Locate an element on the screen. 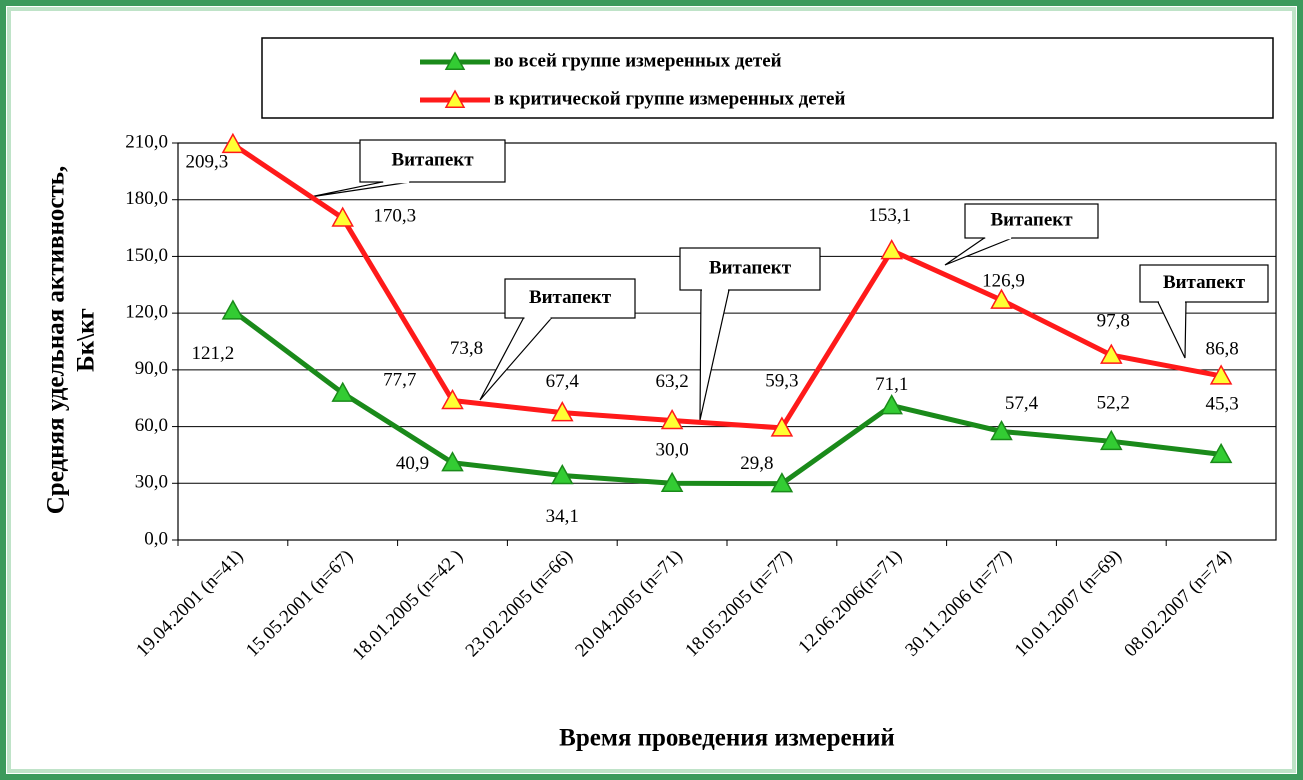  data-label: 34,1 is located at coordinates (562, 516).